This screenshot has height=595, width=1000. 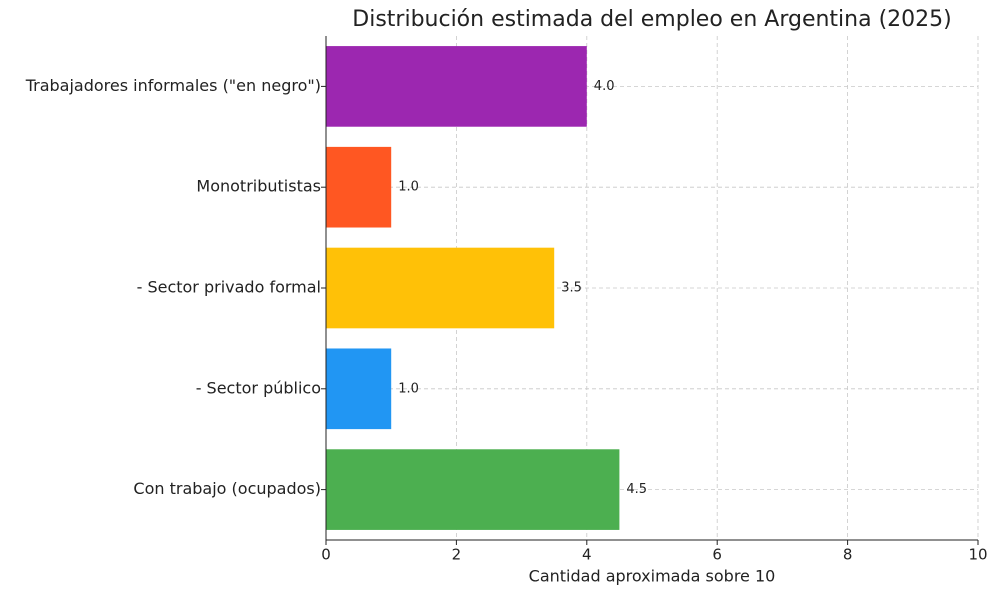 I want to click on y-tick-label: Monotributistas, so click(x=258, y=186).